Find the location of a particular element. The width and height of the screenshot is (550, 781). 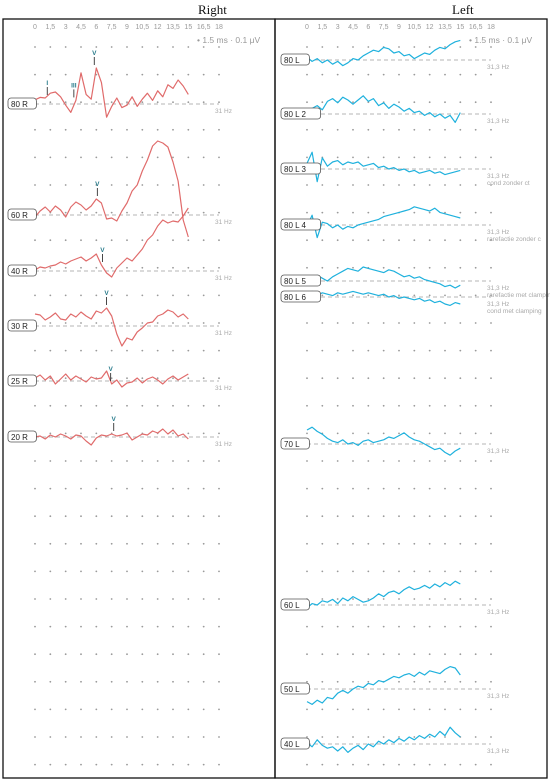

right-filter-label: 31 Hz is located at coordinates (223, 388).